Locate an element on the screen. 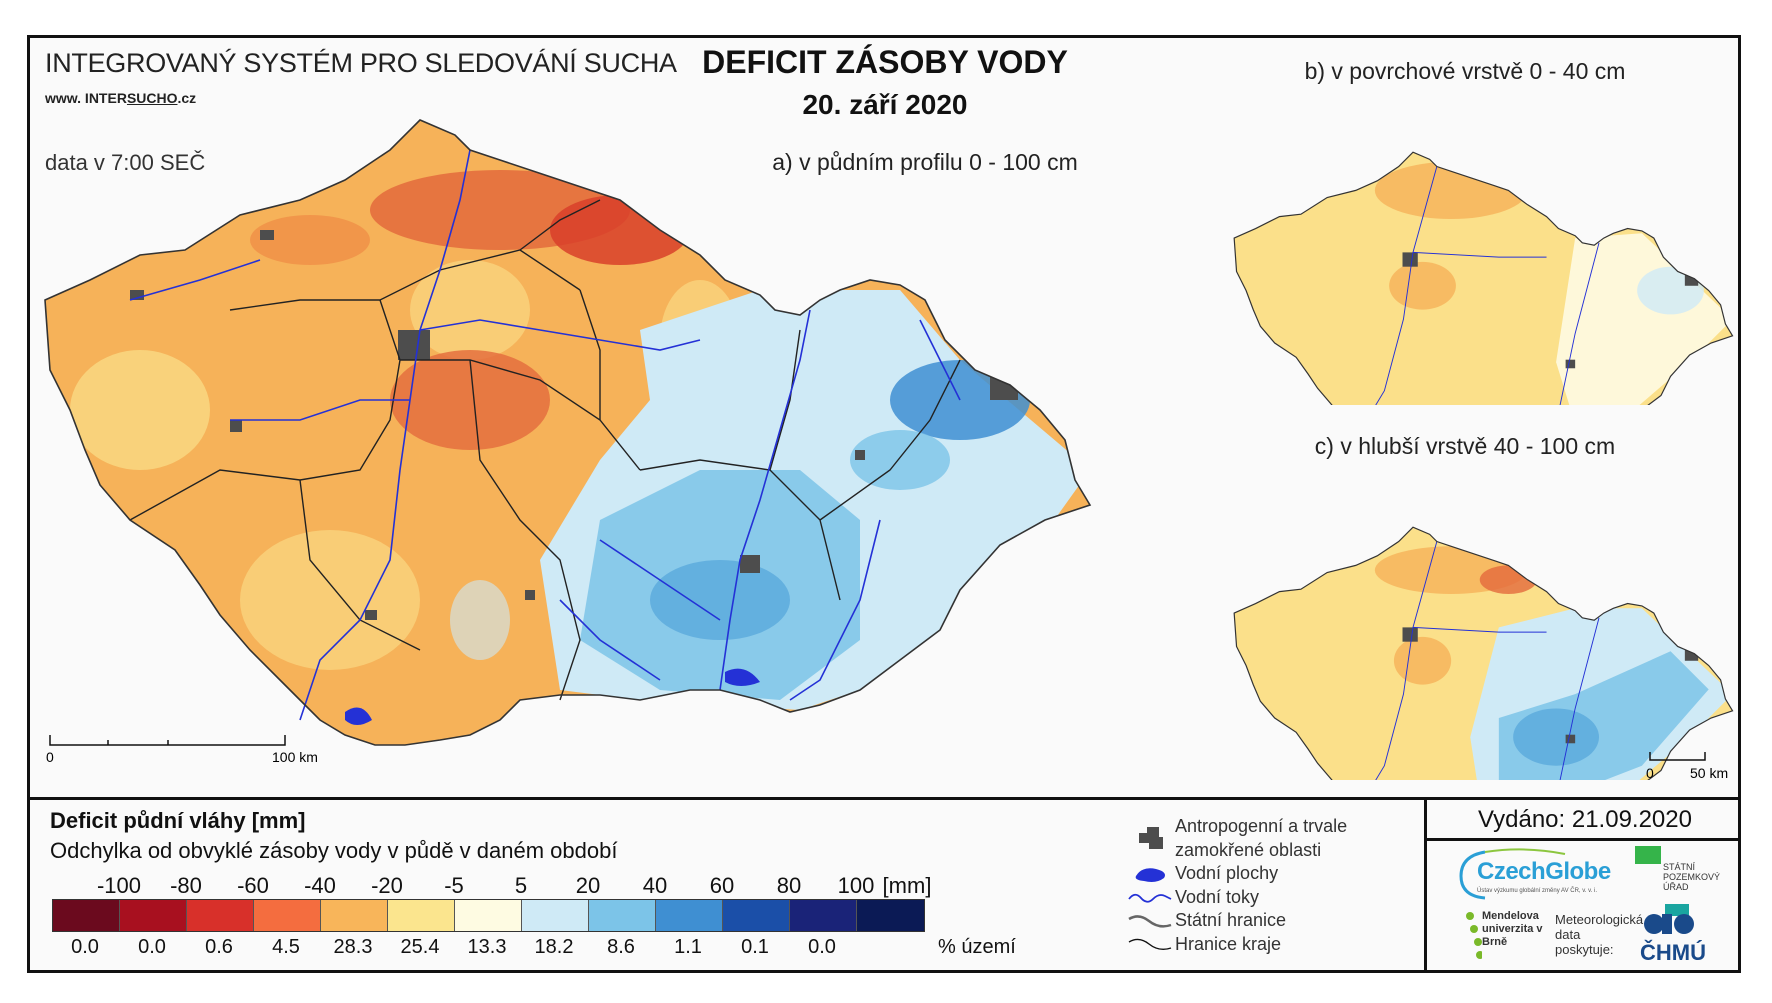 This screenshot has height=1003, width=1772. legend-pct: 25.4 is located at coordinates (420, 947).